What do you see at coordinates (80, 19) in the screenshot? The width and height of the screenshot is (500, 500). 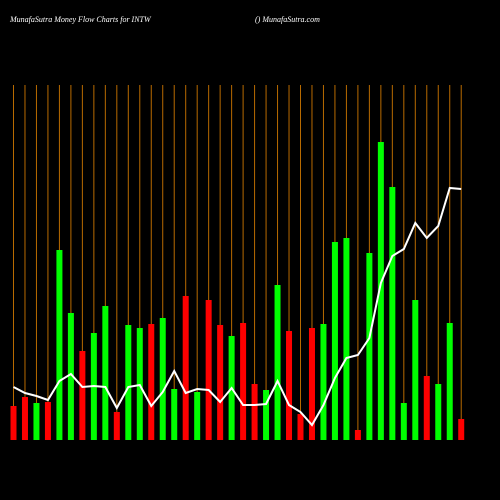 I see `chart-title: MunafaSutra Money Flow Charts for INTW` at bounding box center [80, 19].